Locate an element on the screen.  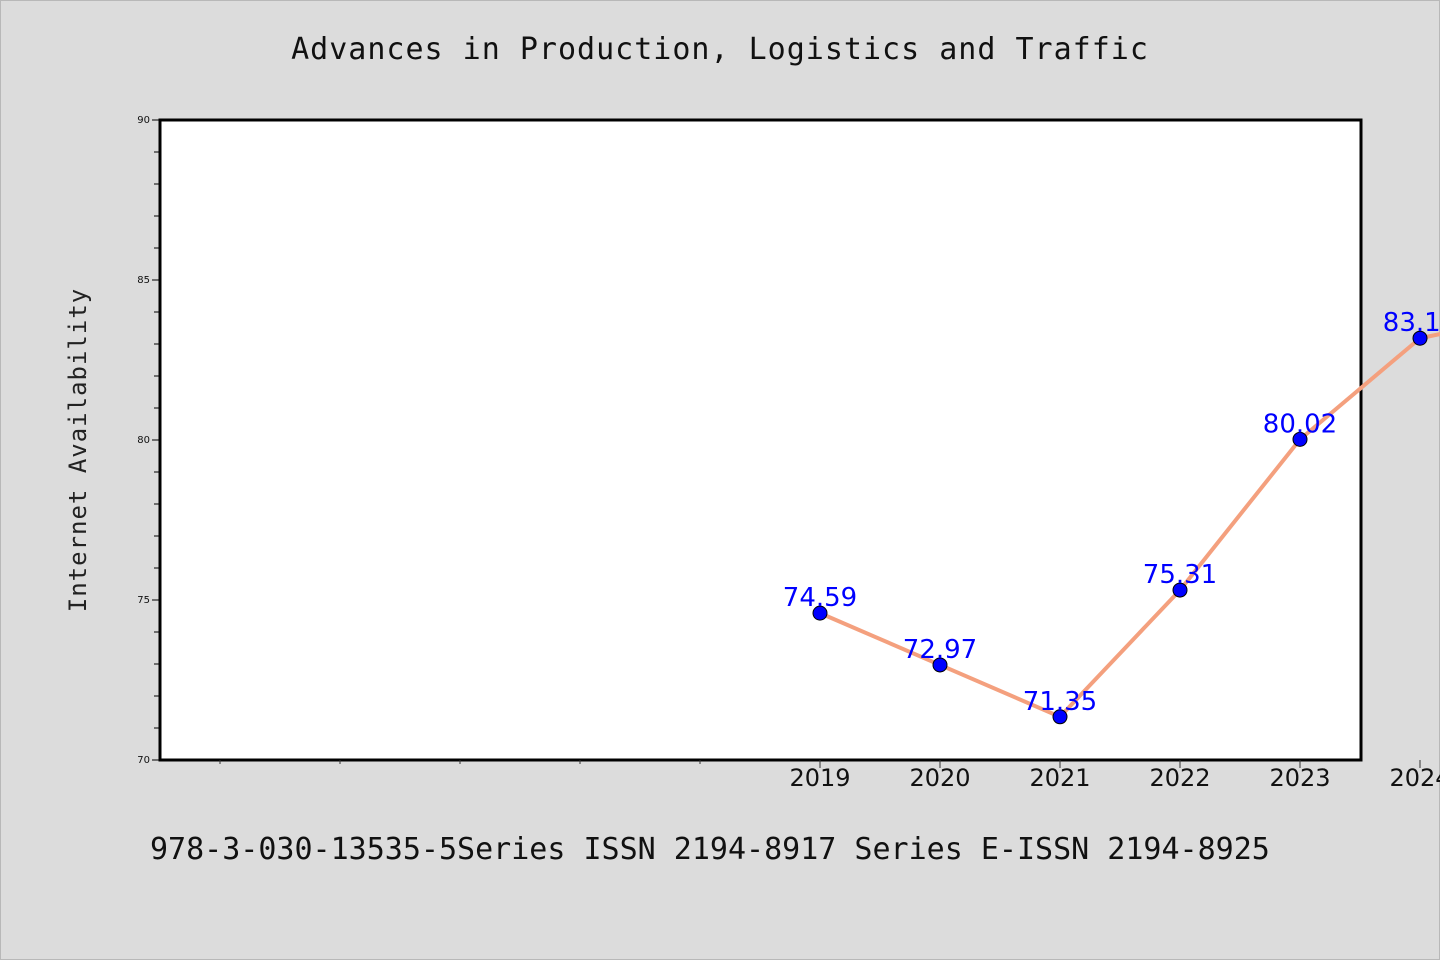
data-point-label: 71.35 is located at coordinates (1060, 702).